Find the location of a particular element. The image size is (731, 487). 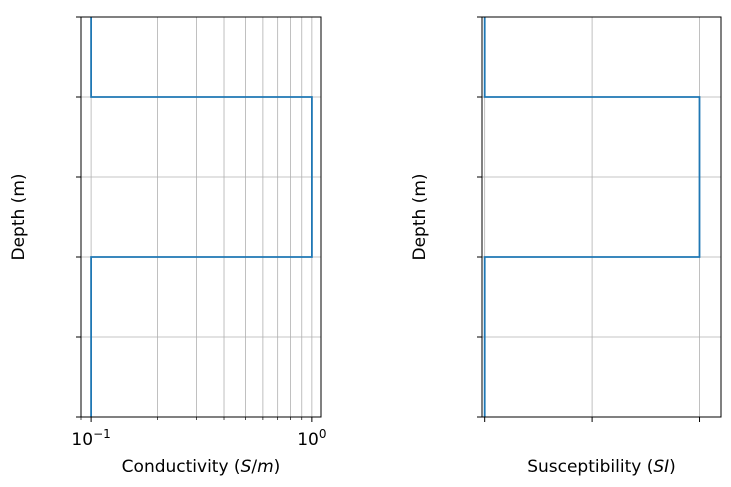

x-axis-label: Conductivity (S/m) is located at coordinates (201, 467).